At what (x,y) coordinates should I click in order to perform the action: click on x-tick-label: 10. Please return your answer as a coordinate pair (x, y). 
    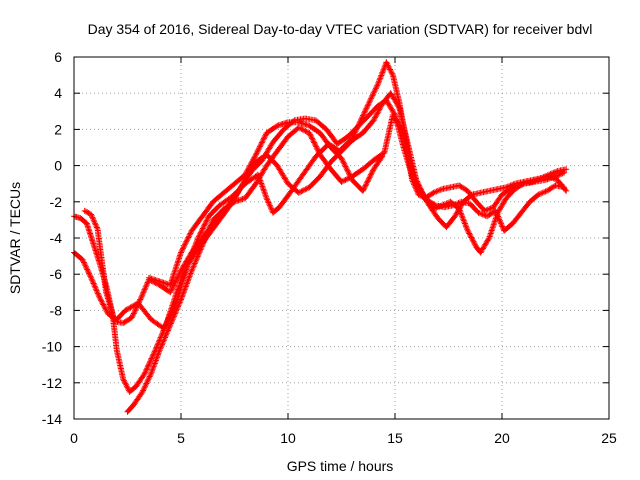
    Looking at the image, I should click on (288, 438).